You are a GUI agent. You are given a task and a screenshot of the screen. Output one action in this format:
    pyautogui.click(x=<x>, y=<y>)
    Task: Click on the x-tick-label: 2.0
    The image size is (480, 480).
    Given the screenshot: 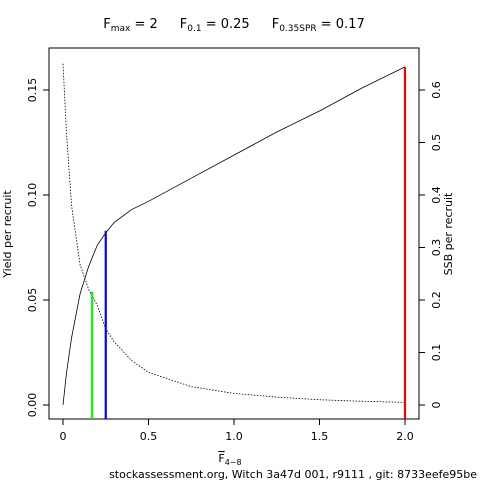 What is the action you would take?
    pyautogui.click(x=405, y=436)
    